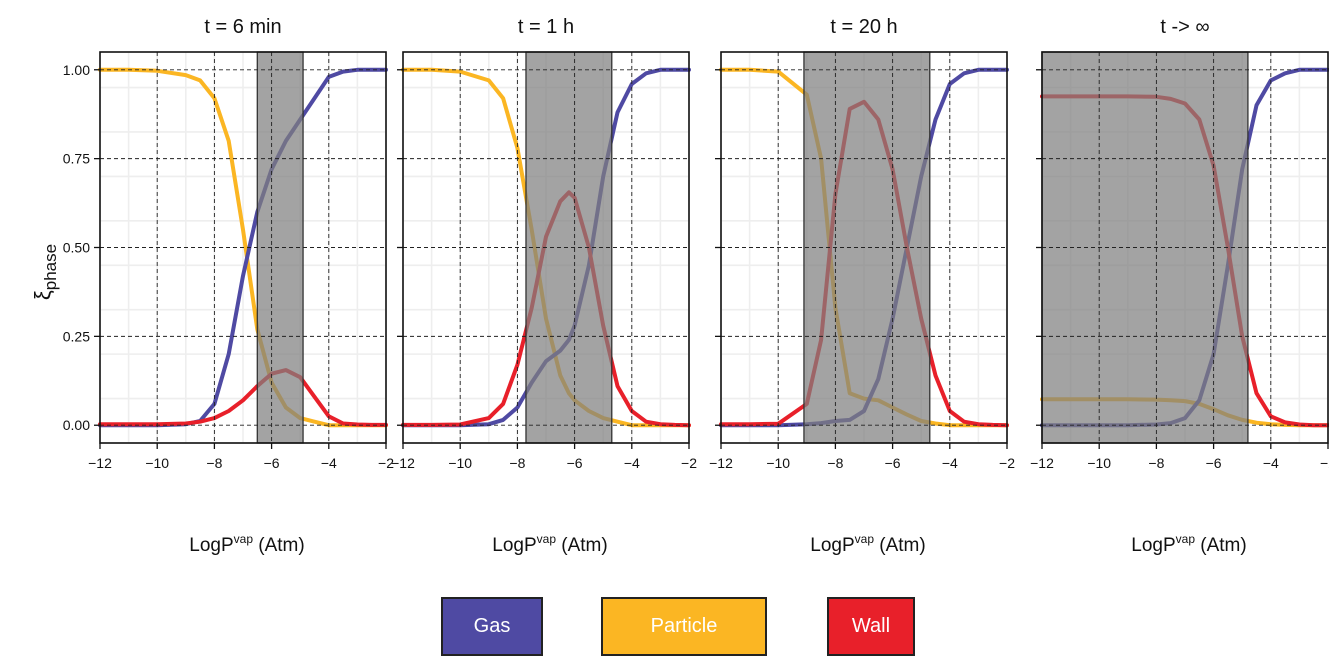 The height and width of the screenshot is (658, 1329). What do you see at coordinates (863, 27) in the screenshot?
I see `panel-title: t = 20 h` at bounding box center [863, 27].